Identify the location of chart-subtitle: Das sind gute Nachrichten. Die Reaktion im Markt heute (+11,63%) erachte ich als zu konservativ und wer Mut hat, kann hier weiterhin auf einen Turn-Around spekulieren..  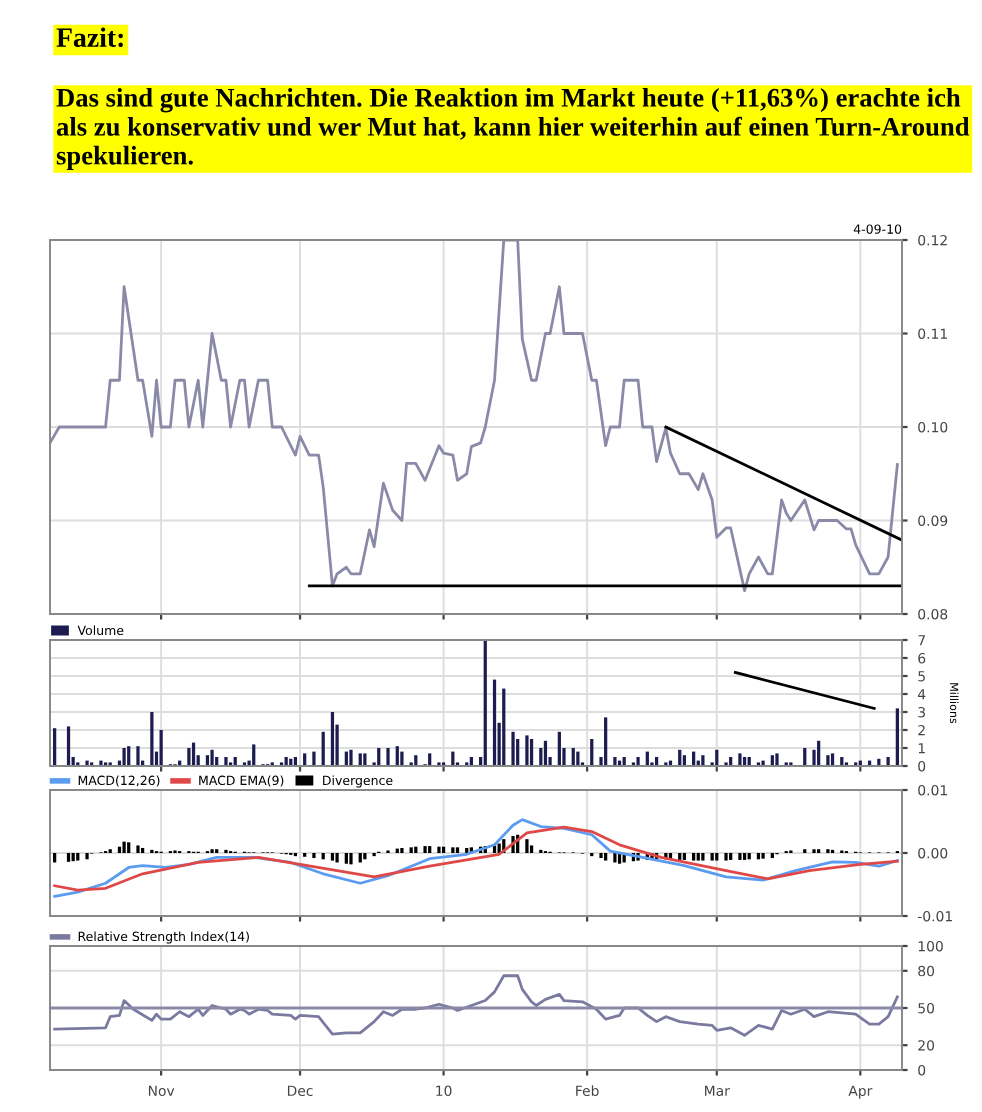
(513, 129).